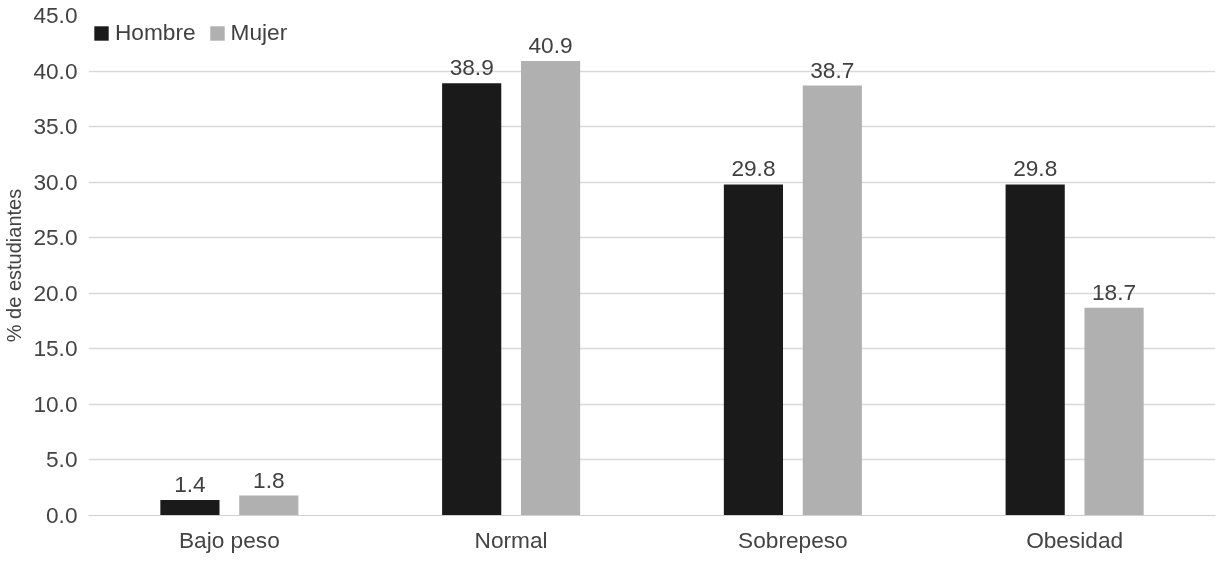  Describe the element at coordinates (55, 70) in the screenshot. I see `y-tick-label: 40.0` at that location.